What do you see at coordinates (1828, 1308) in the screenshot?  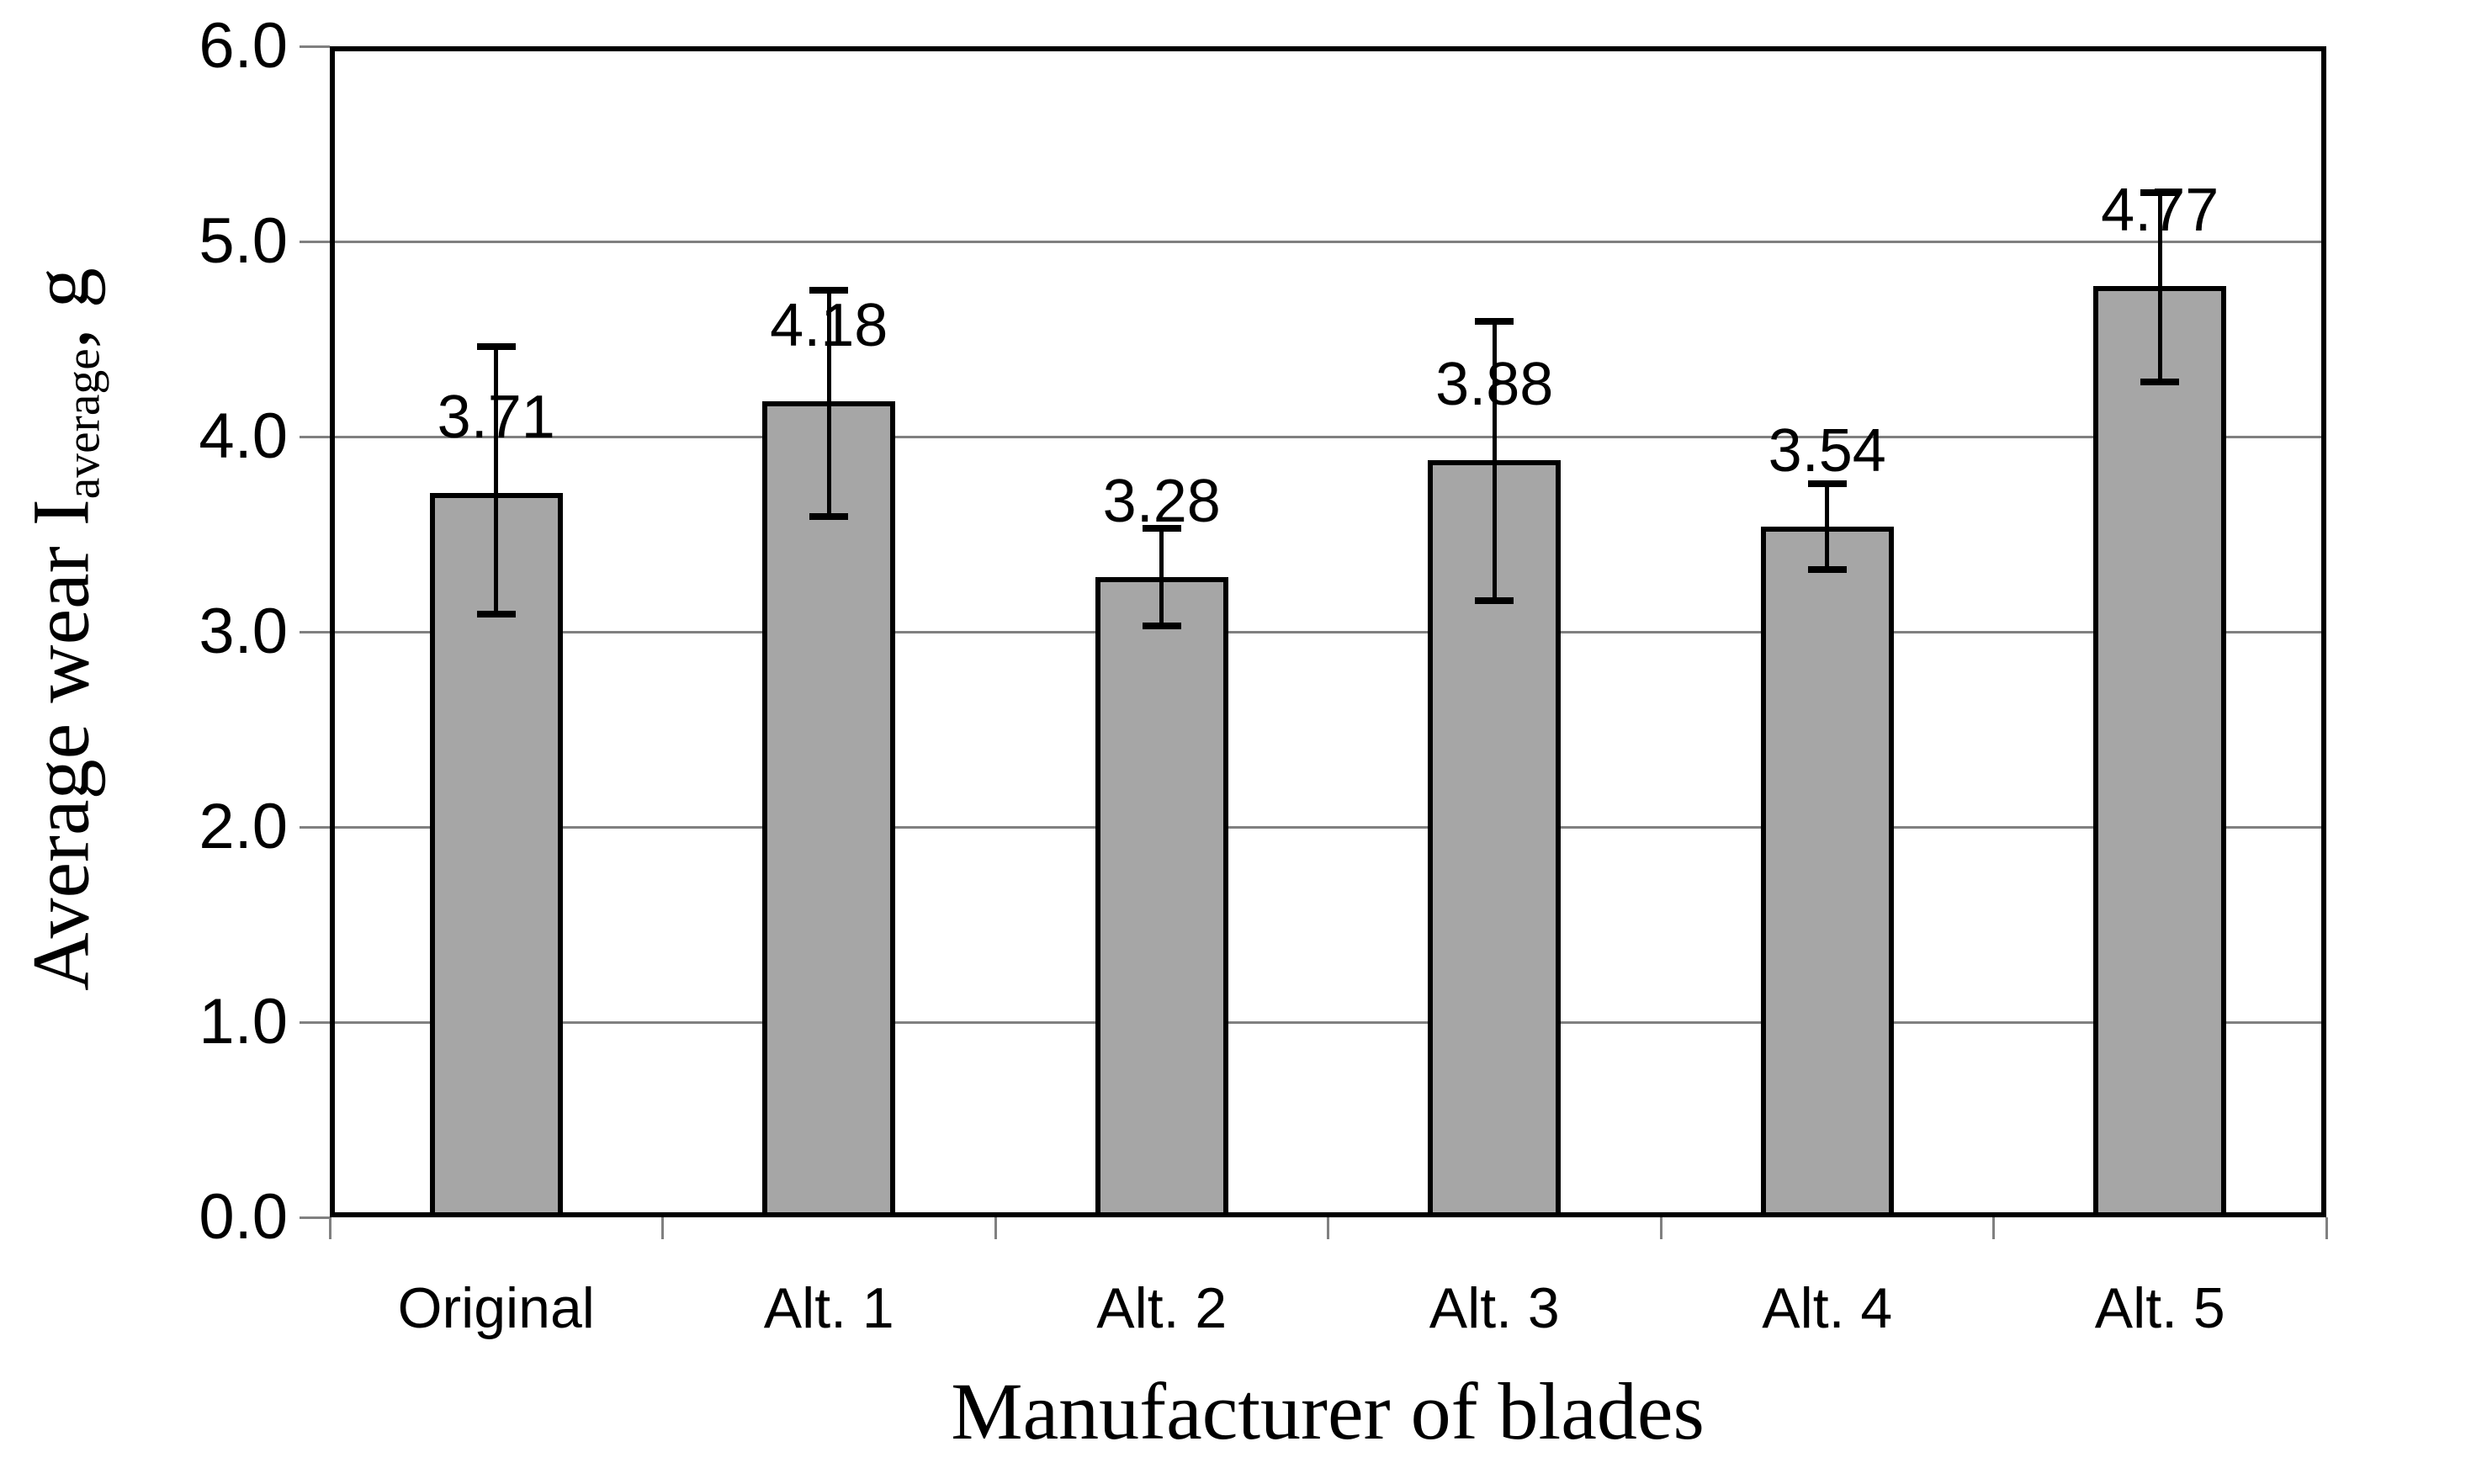 I see `x-tick-label: Alt. 4` at bounding box center [1828, 1308].